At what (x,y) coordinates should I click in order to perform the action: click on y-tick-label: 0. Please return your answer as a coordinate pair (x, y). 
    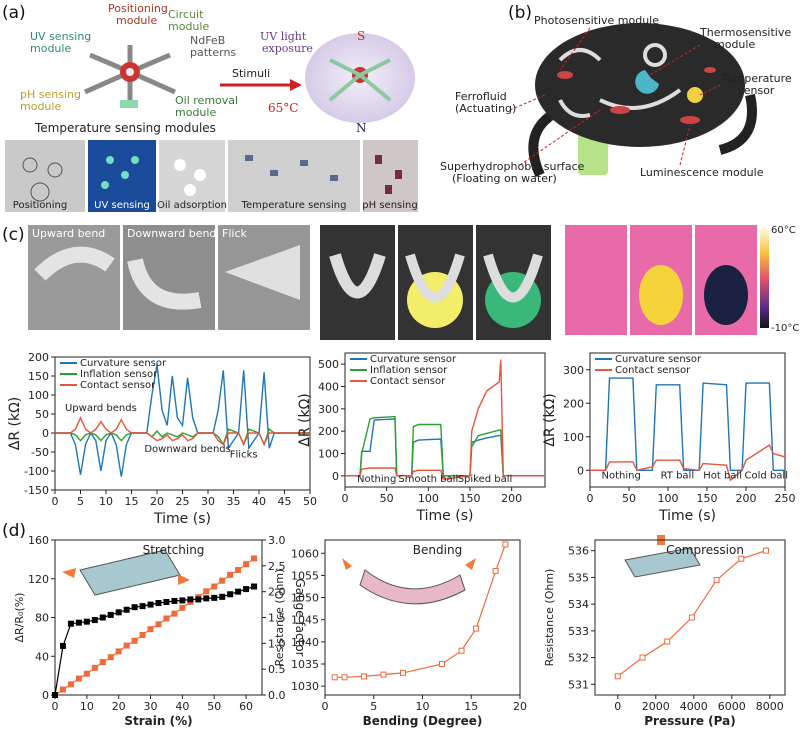
    Looking at the image, I should click on (580, 470).